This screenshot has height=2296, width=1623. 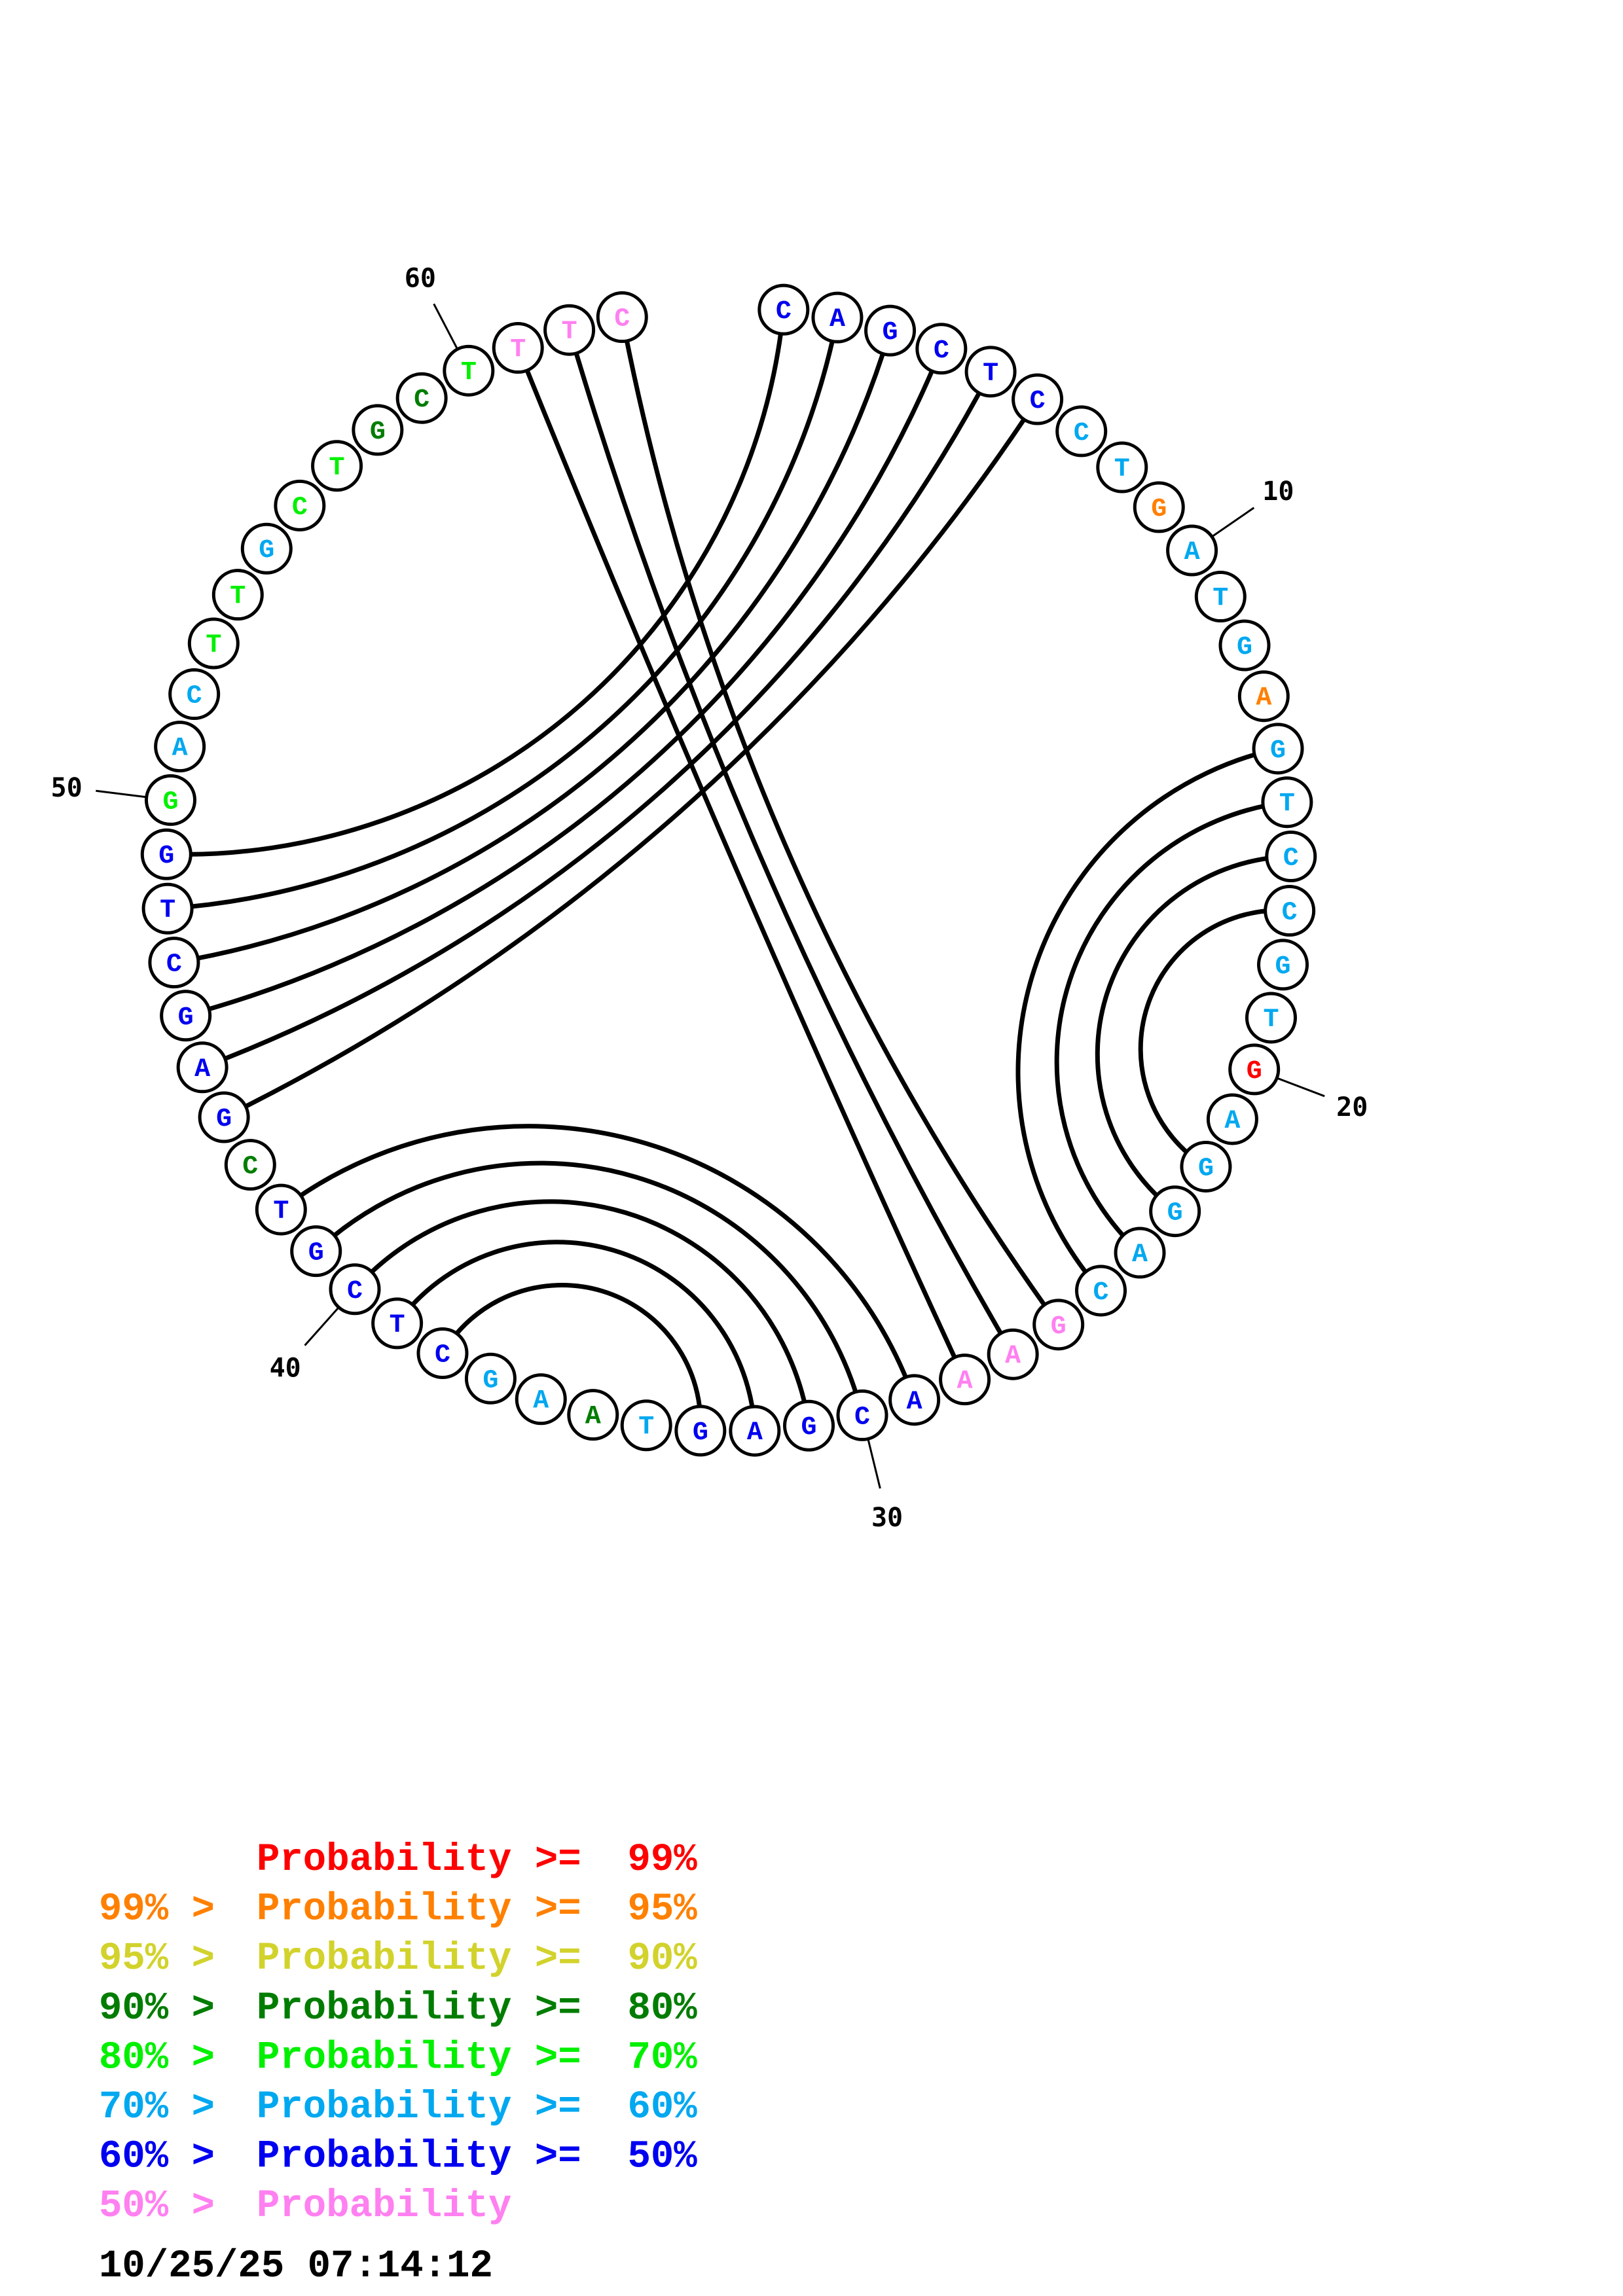 I want to click on nucleotide-35: A, so click(x=593, y=1415).